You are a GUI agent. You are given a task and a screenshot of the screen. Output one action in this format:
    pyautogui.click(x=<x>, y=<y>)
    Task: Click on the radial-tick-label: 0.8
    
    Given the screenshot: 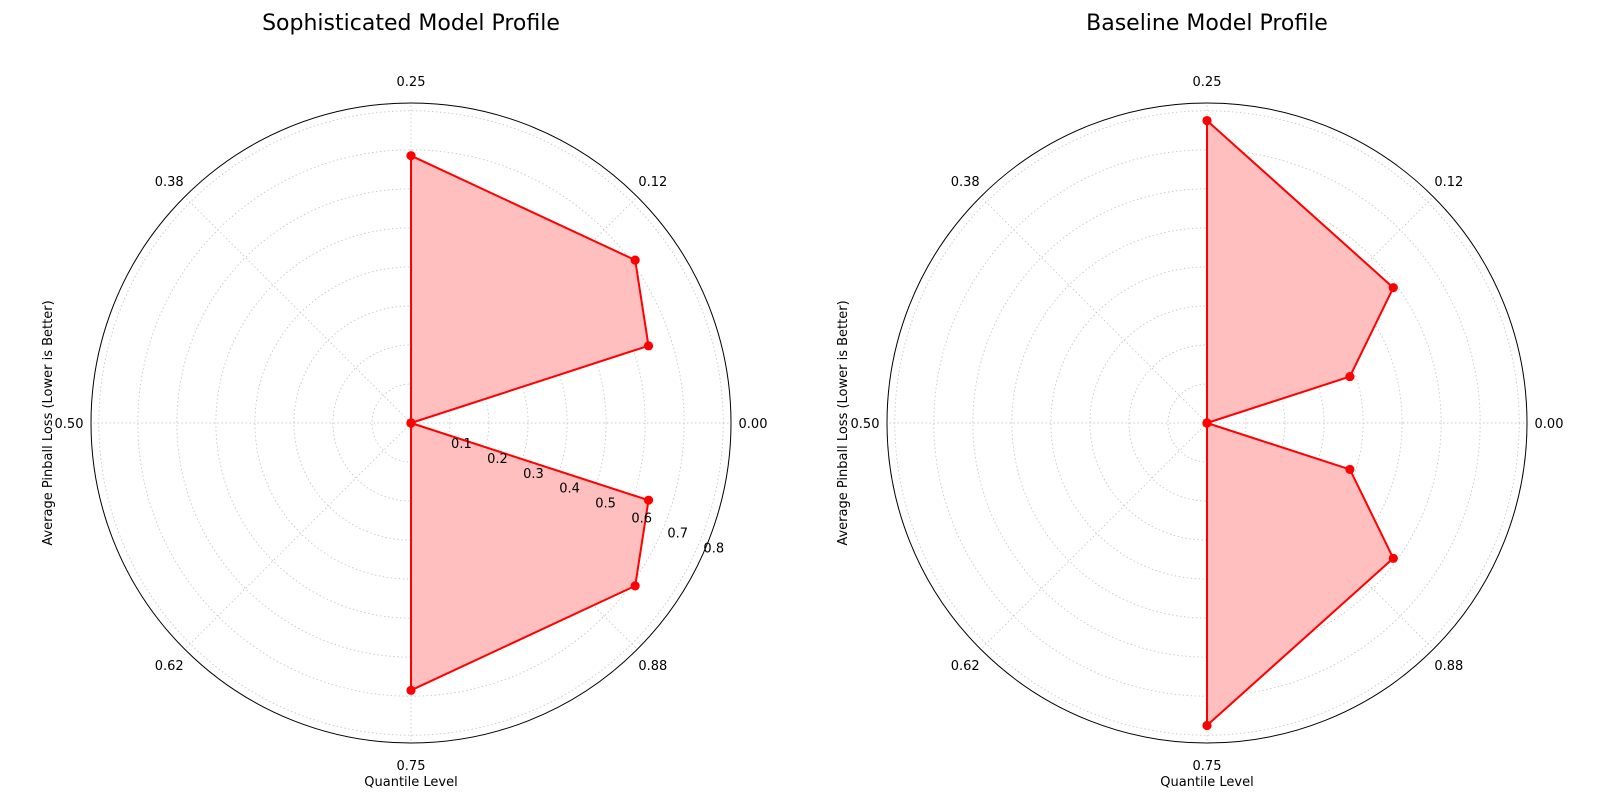 What is the action you would take?
    pyautogui.click(x=713, y=548)
    